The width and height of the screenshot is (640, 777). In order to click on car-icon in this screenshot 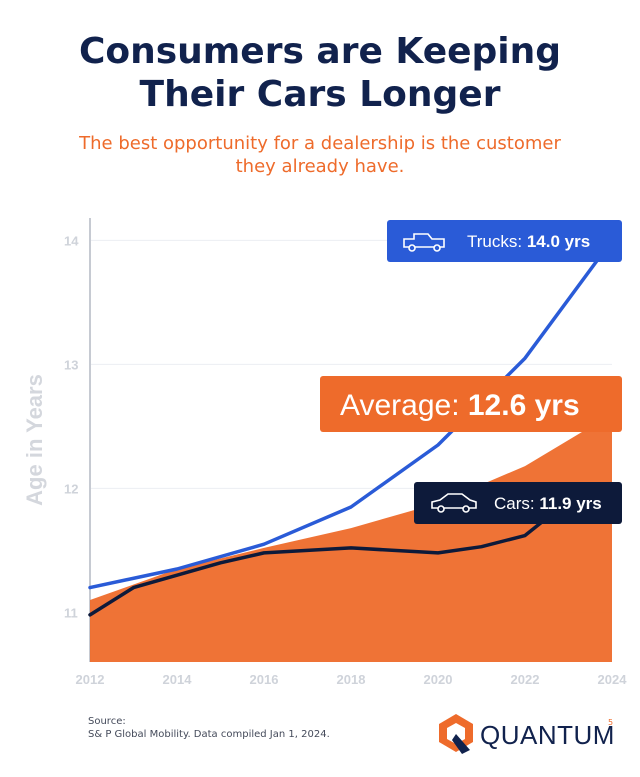, I will do `click(454, 501)`.